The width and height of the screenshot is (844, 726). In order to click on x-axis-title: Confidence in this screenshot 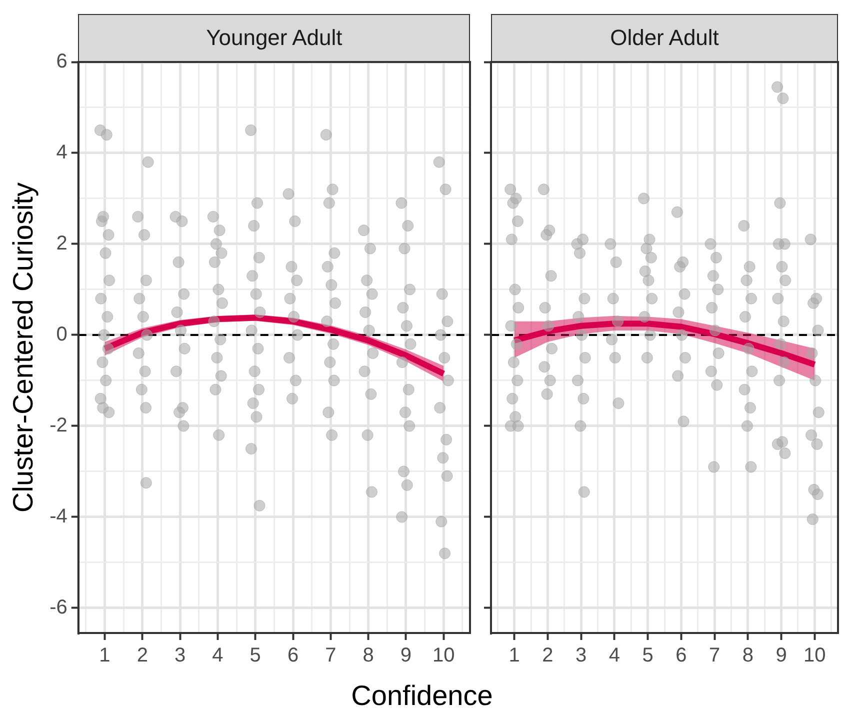, I will do `click(422, 696)`.